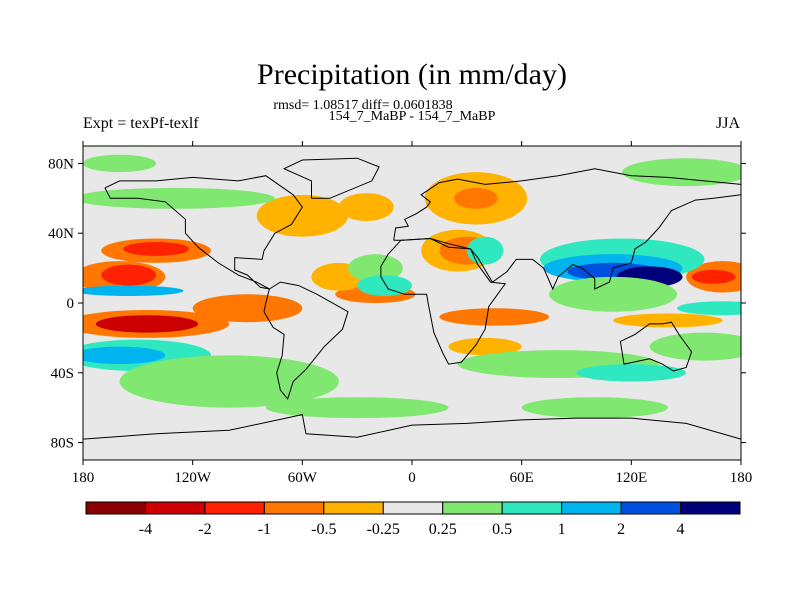 This screenshot has height=600, width=800. I want to click on left-experiment-label: Expt = texPf-texlf, so click(141, 123).